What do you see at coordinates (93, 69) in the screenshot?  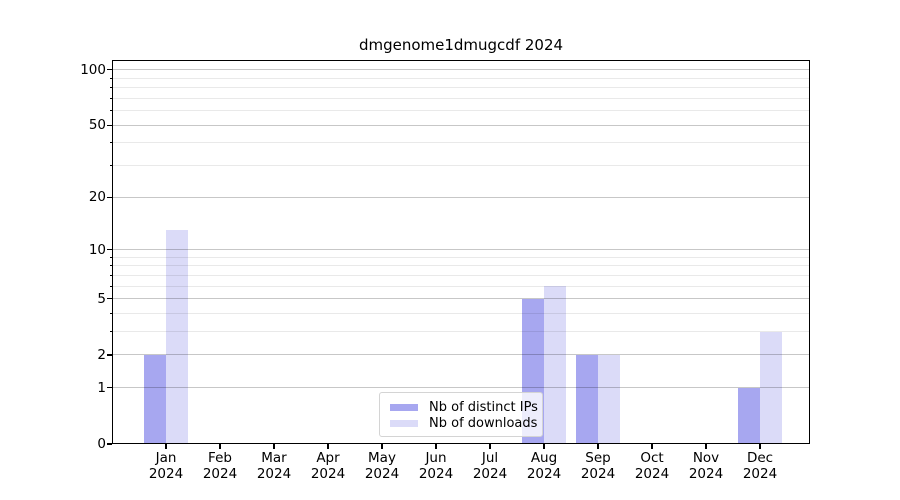 I see `y-tick-label: 100` at bounding box center [93, 69].